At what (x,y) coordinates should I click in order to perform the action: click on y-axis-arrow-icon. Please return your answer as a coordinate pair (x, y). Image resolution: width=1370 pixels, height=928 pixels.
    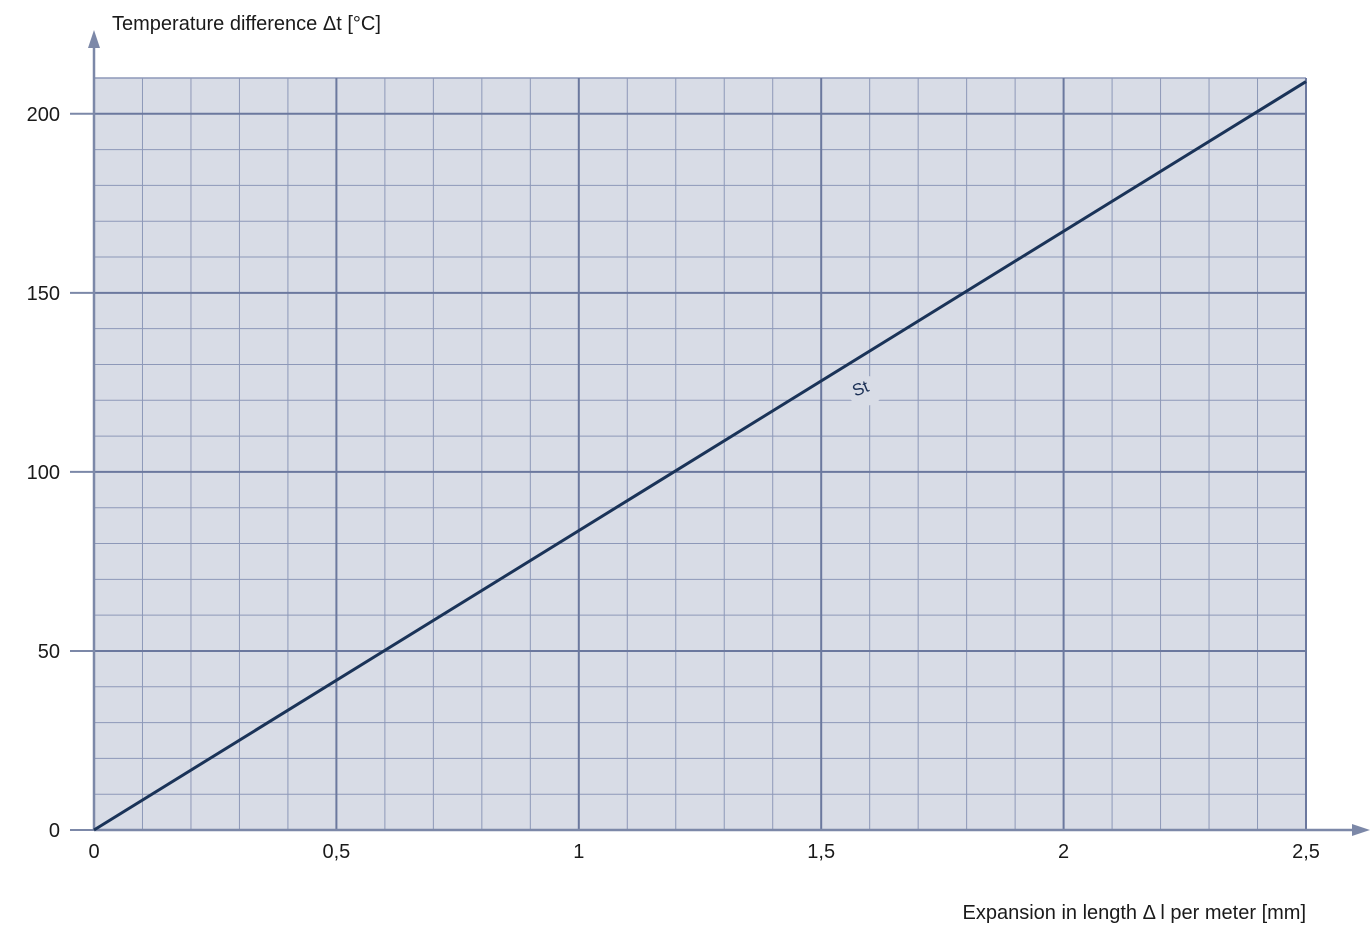
    Looking at the image, I should click on (94, 39).